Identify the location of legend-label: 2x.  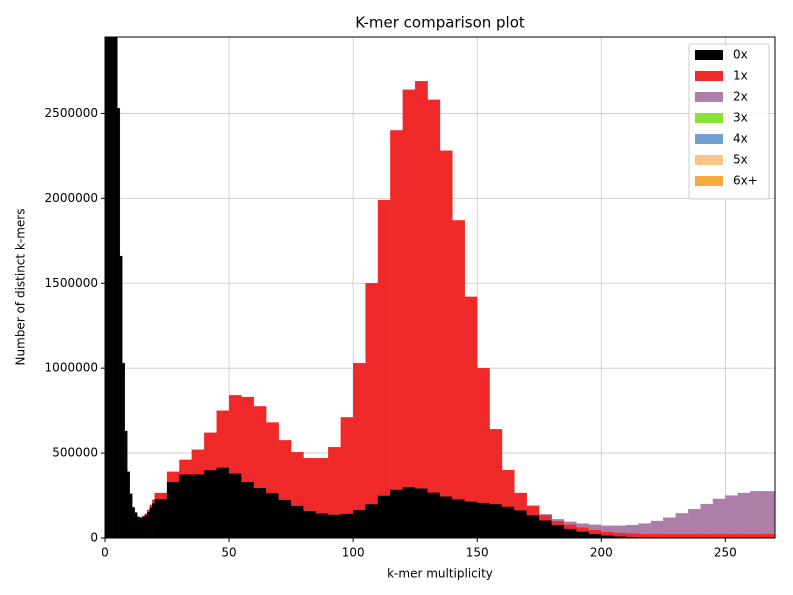
(740, 97).